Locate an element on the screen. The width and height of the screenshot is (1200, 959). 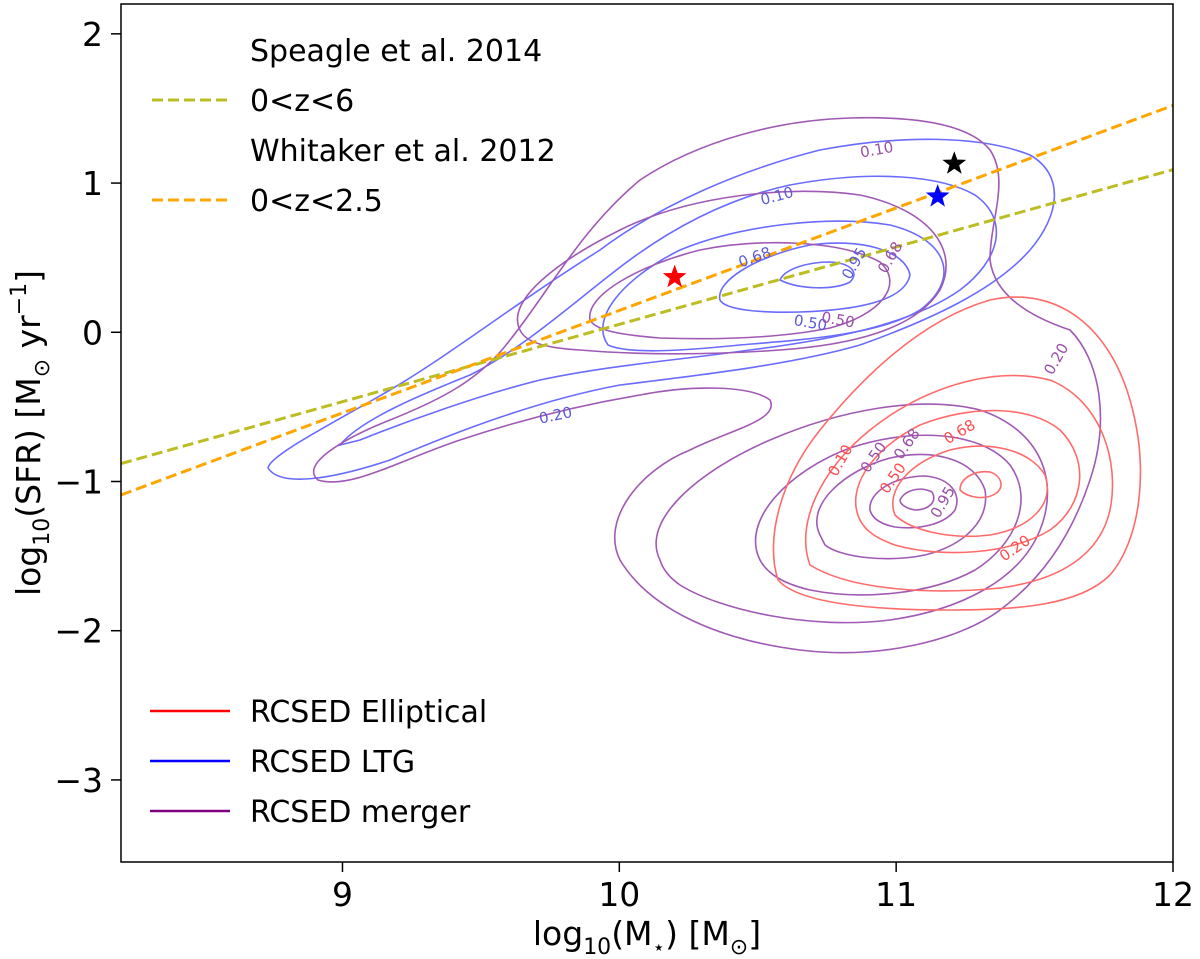
legend-top-label-whitaker: Whitaker et al. 2012 is located at coordinates (403, 151).